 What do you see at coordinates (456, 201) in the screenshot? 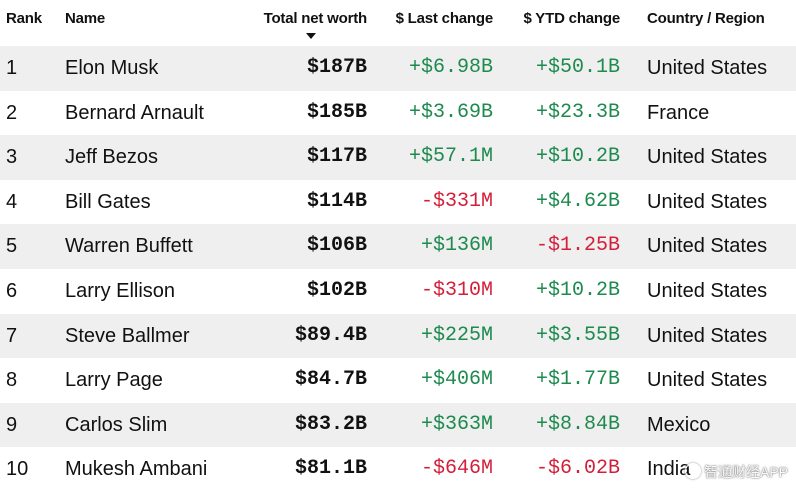
I see `last-change-cell: -$331M` at bounding box center [456, 201].